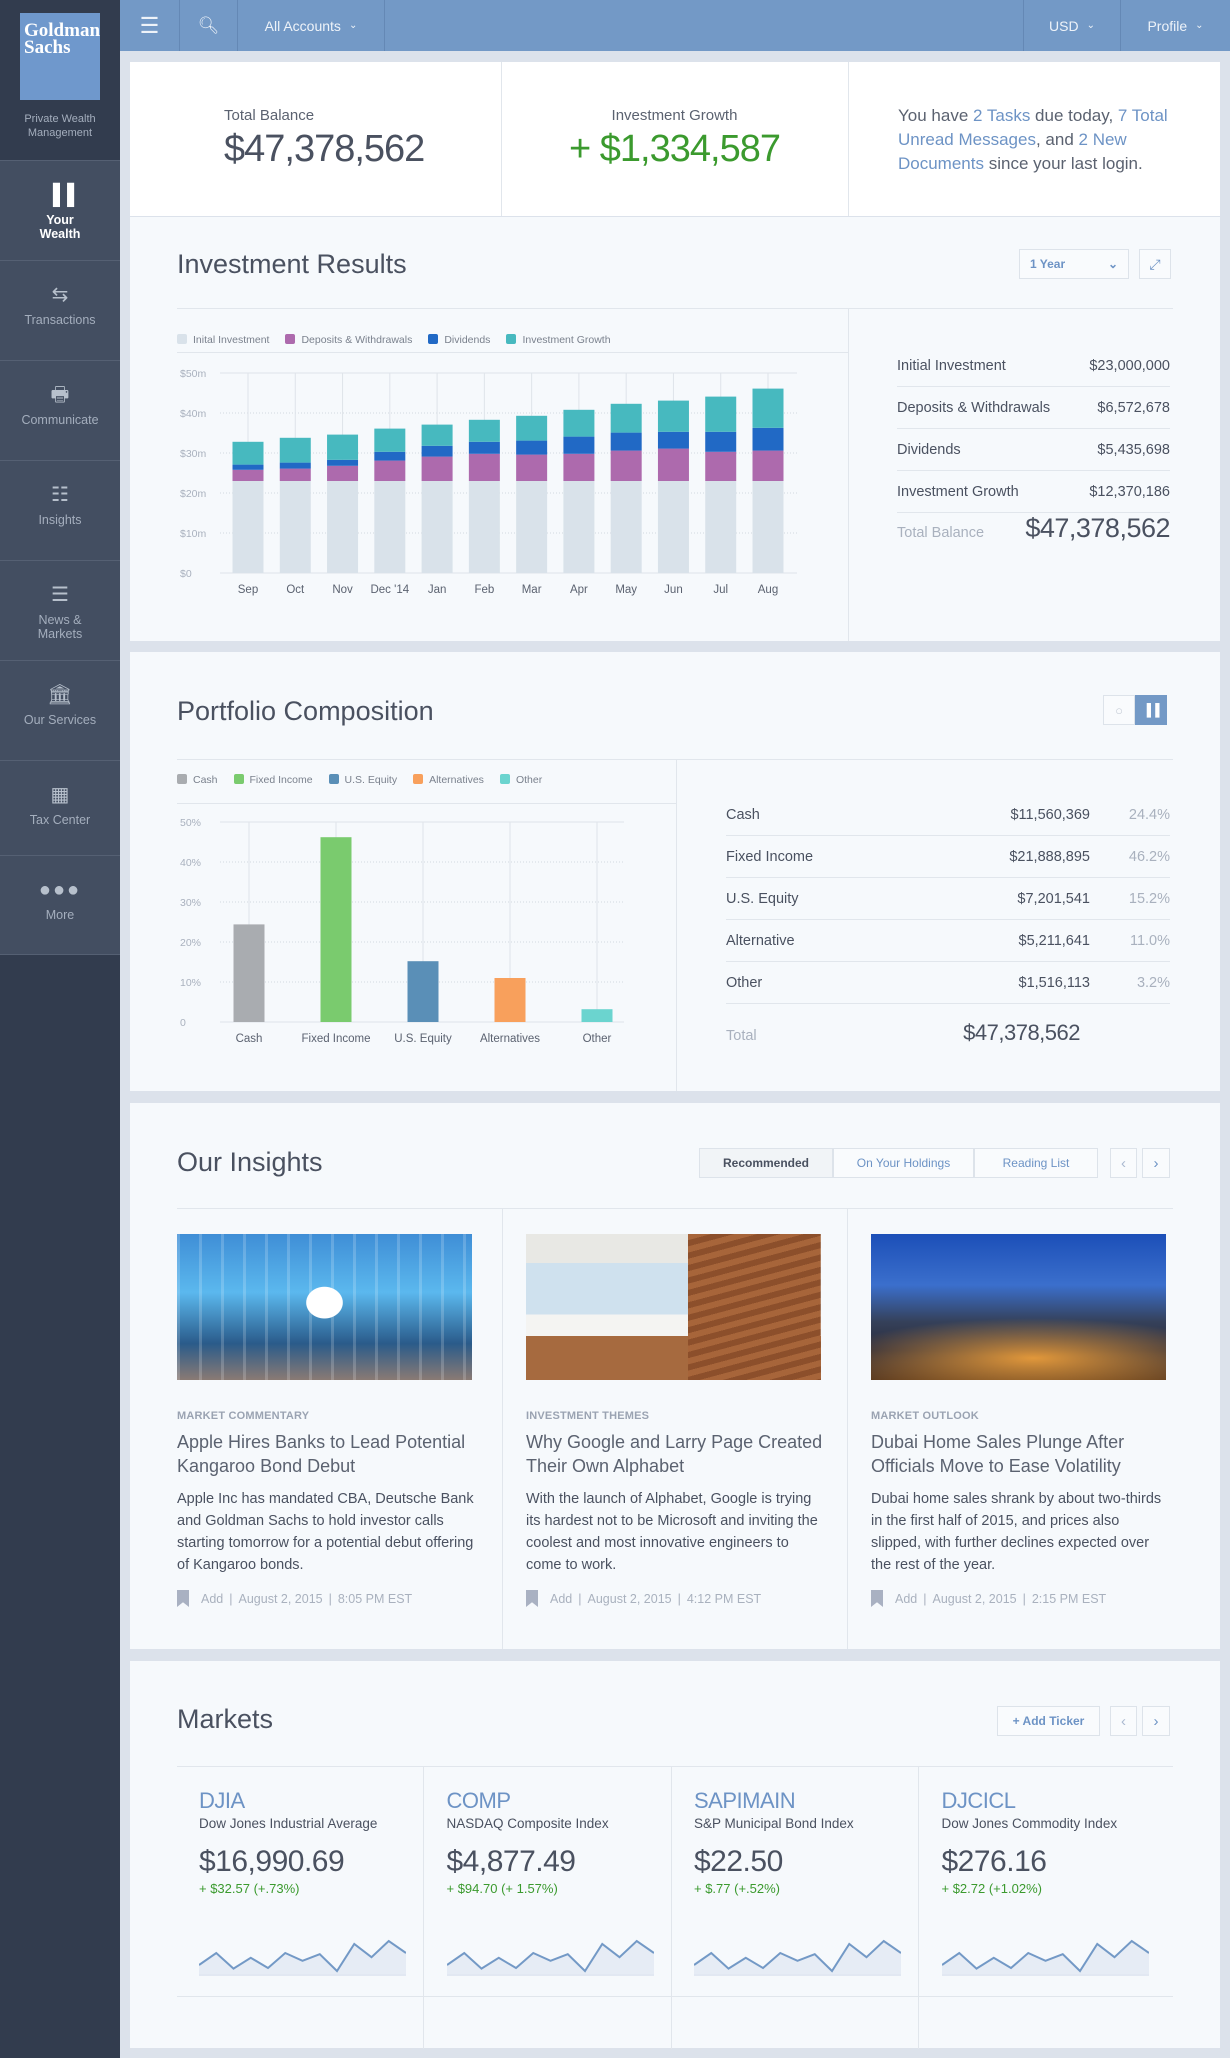 Image resolution: width=1230 pixels, height=2058 pixels. Describe the element at coordinates (1175, 25) in the screenshot. I see `profile-dropdown: Profile ⌄` at that location.